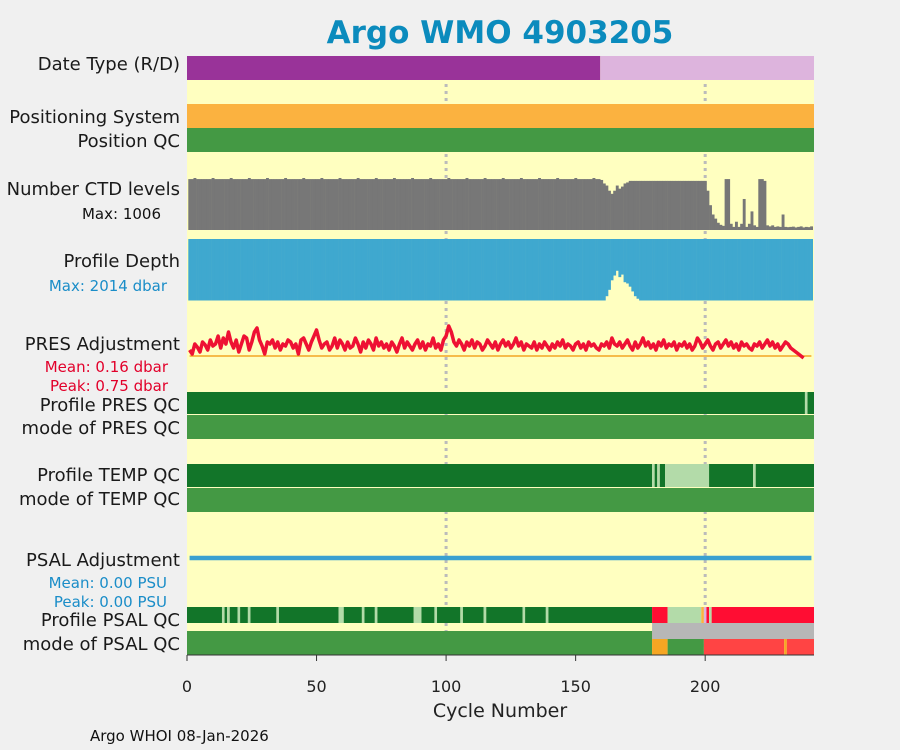  What do you see at coordinates (733, 631) in the screenshot?
I see `psal-no-qc-band` at bounding box center [733, 631].